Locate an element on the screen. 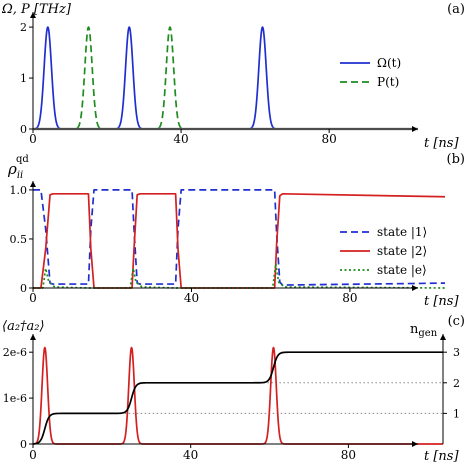 The image size is (469, 464). y-tick-right-label: 1 is located at coordinates (456, 413).